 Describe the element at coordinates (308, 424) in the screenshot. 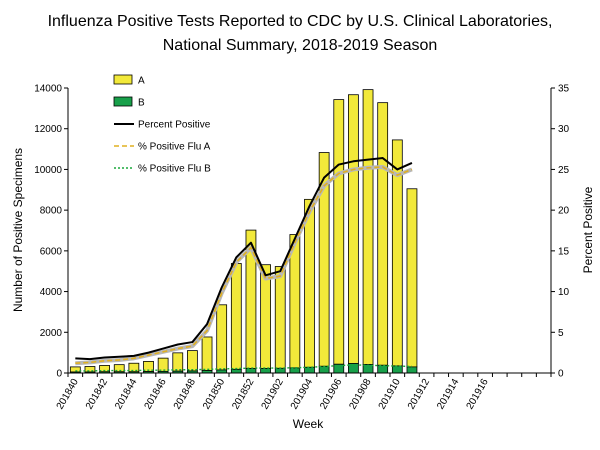

I see `x-axis-label: Week` at that location.